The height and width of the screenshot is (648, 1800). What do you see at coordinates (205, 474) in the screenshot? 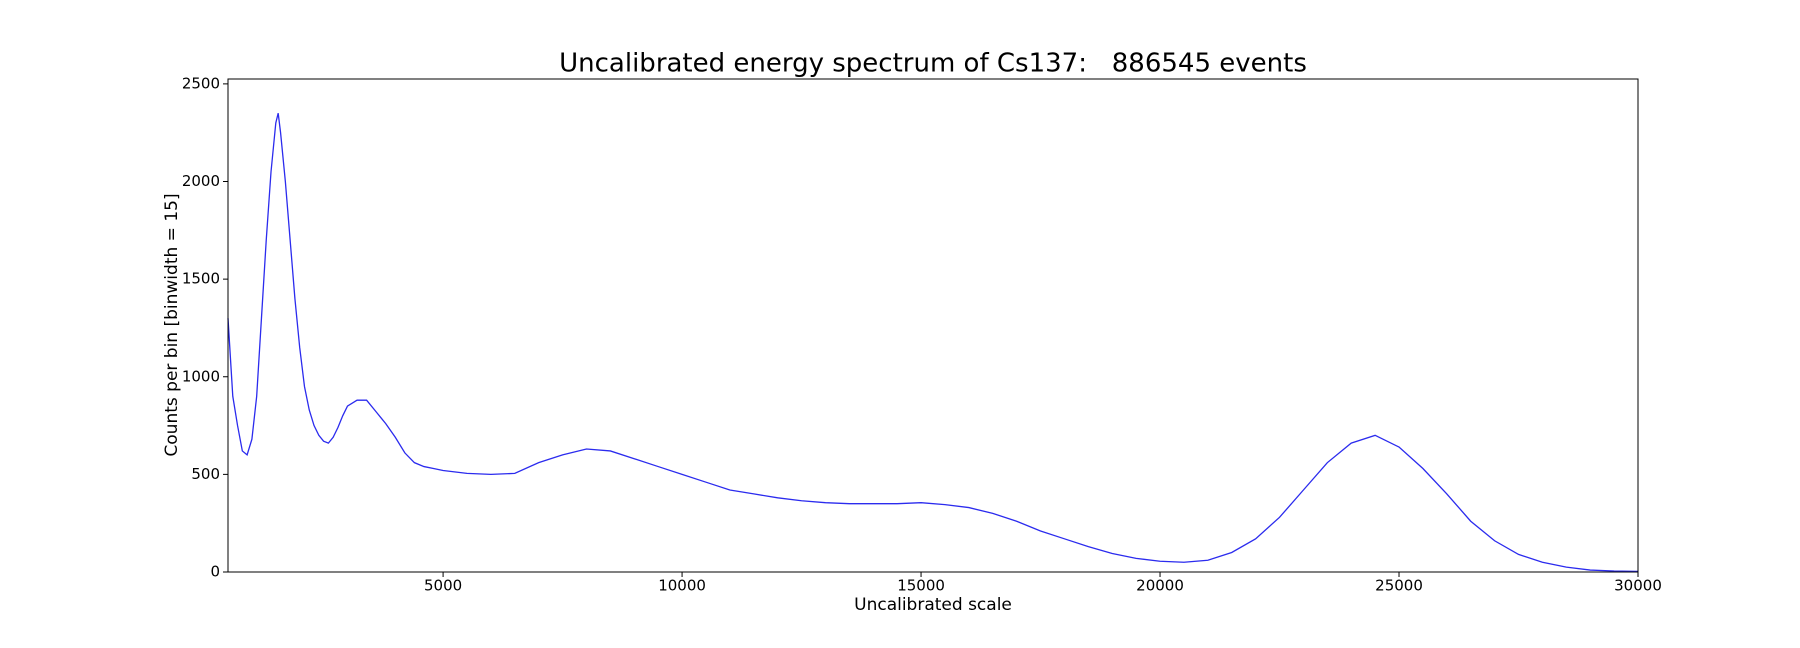
I see `y-tick-label: 500` at bounding box center [205, 474].